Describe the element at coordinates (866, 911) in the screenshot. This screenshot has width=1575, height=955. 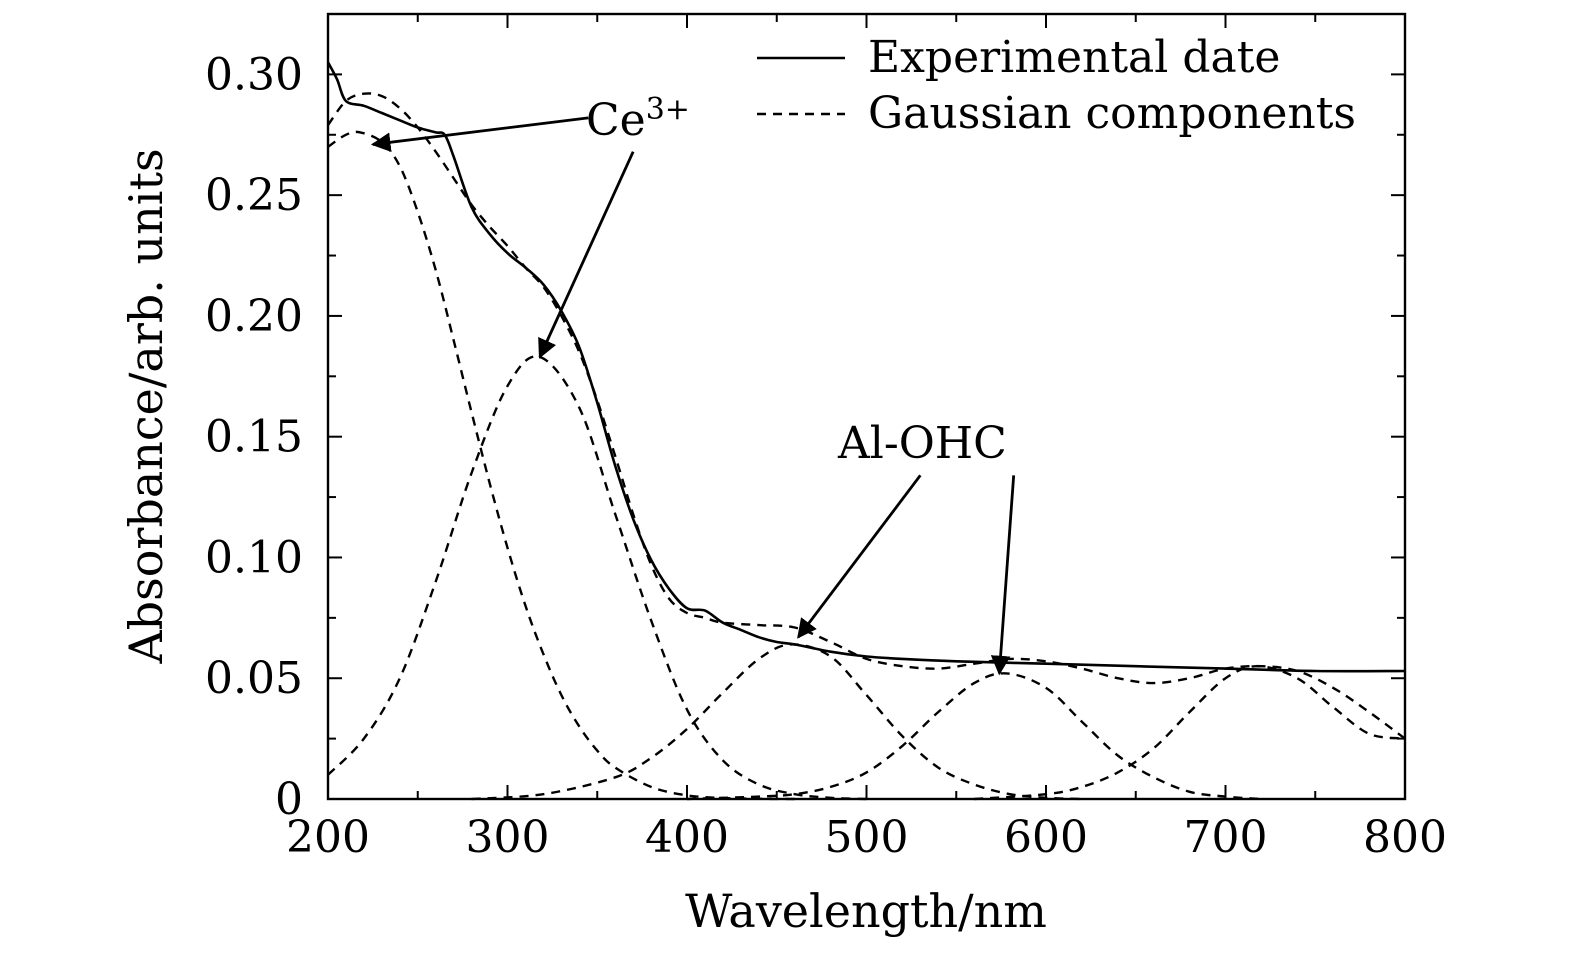
I see `x-axis-title: Wavelength/nm` at that location.